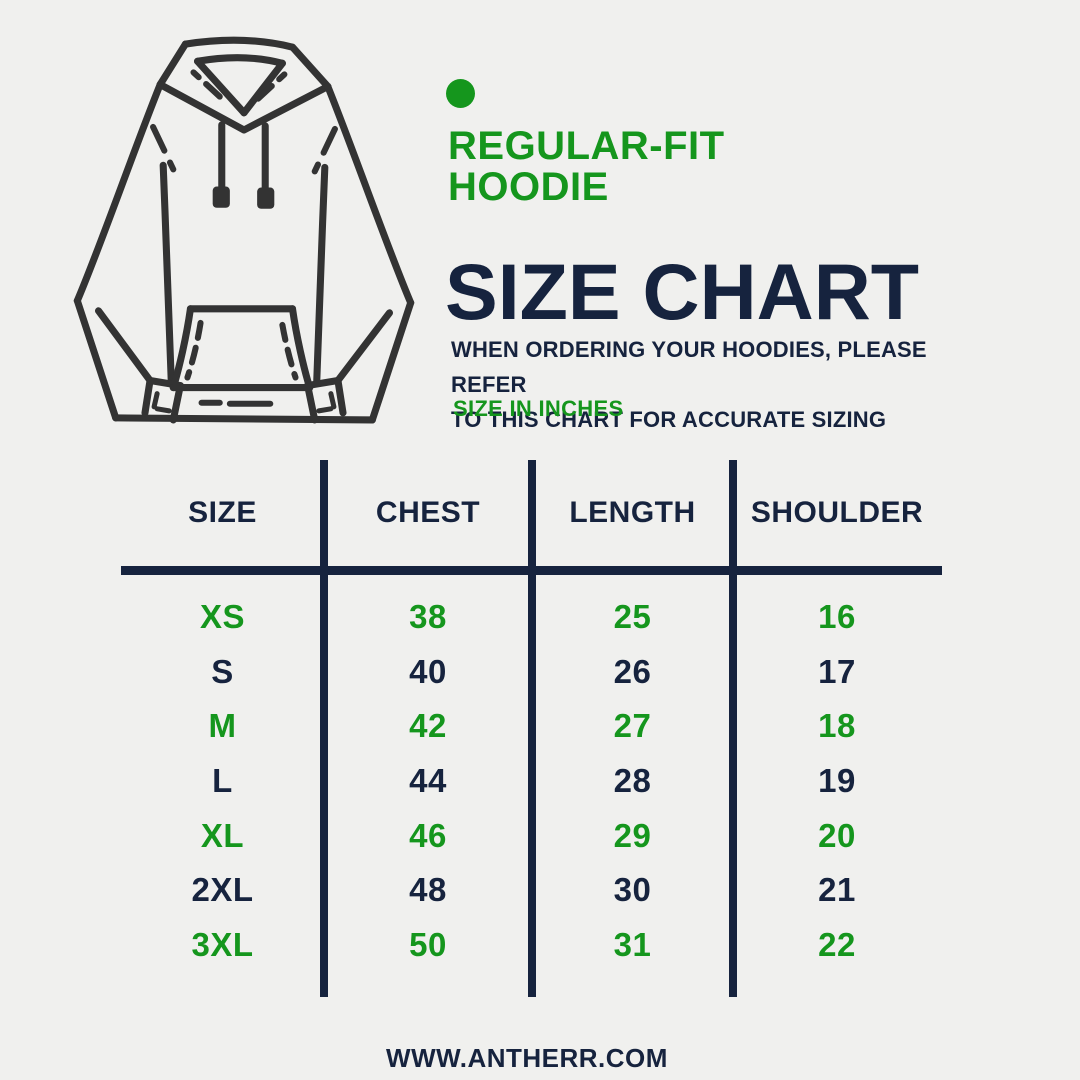  I want to click on chest-cell: 46, so click(428, 835).